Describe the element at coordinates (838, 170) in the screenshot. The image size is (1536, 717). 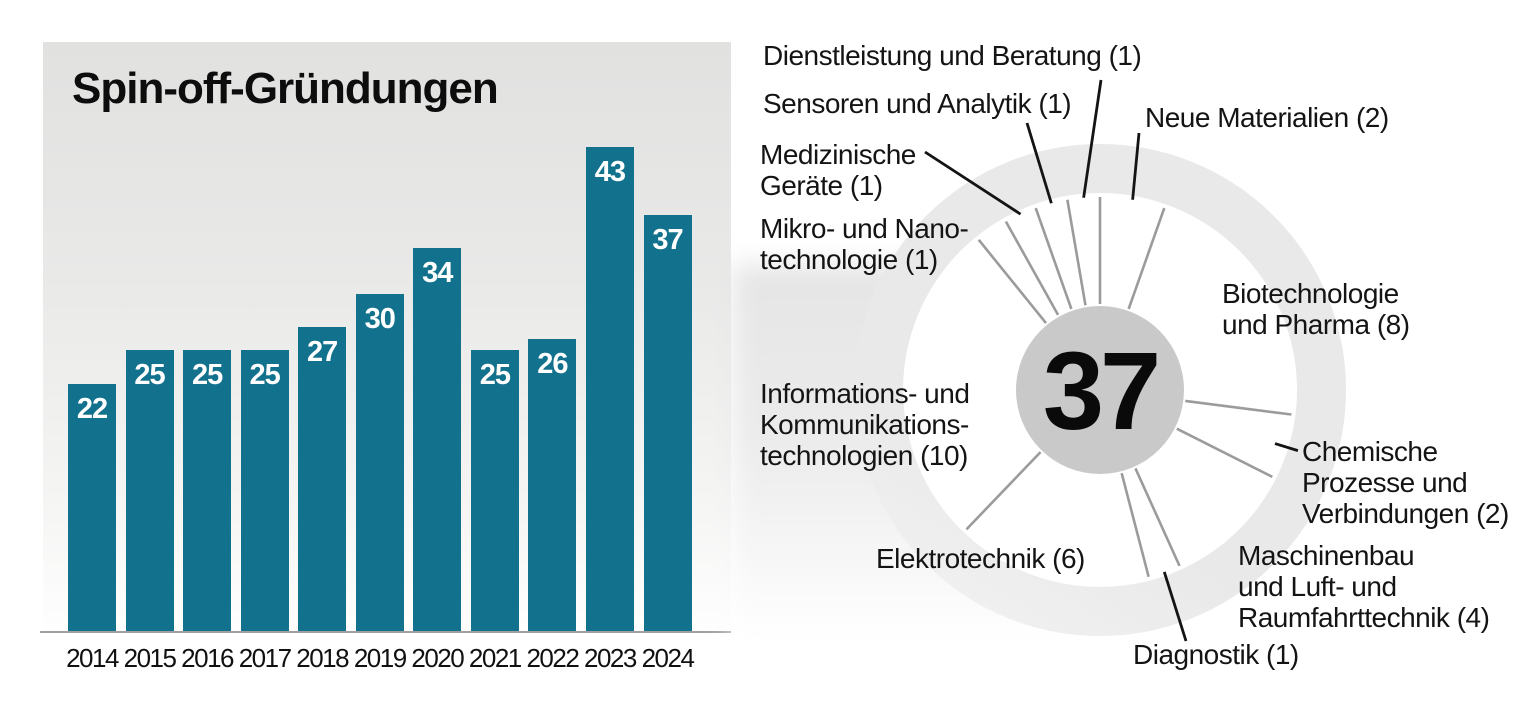
I see `slice-label: Medizinische Geräte (1)` at that location.